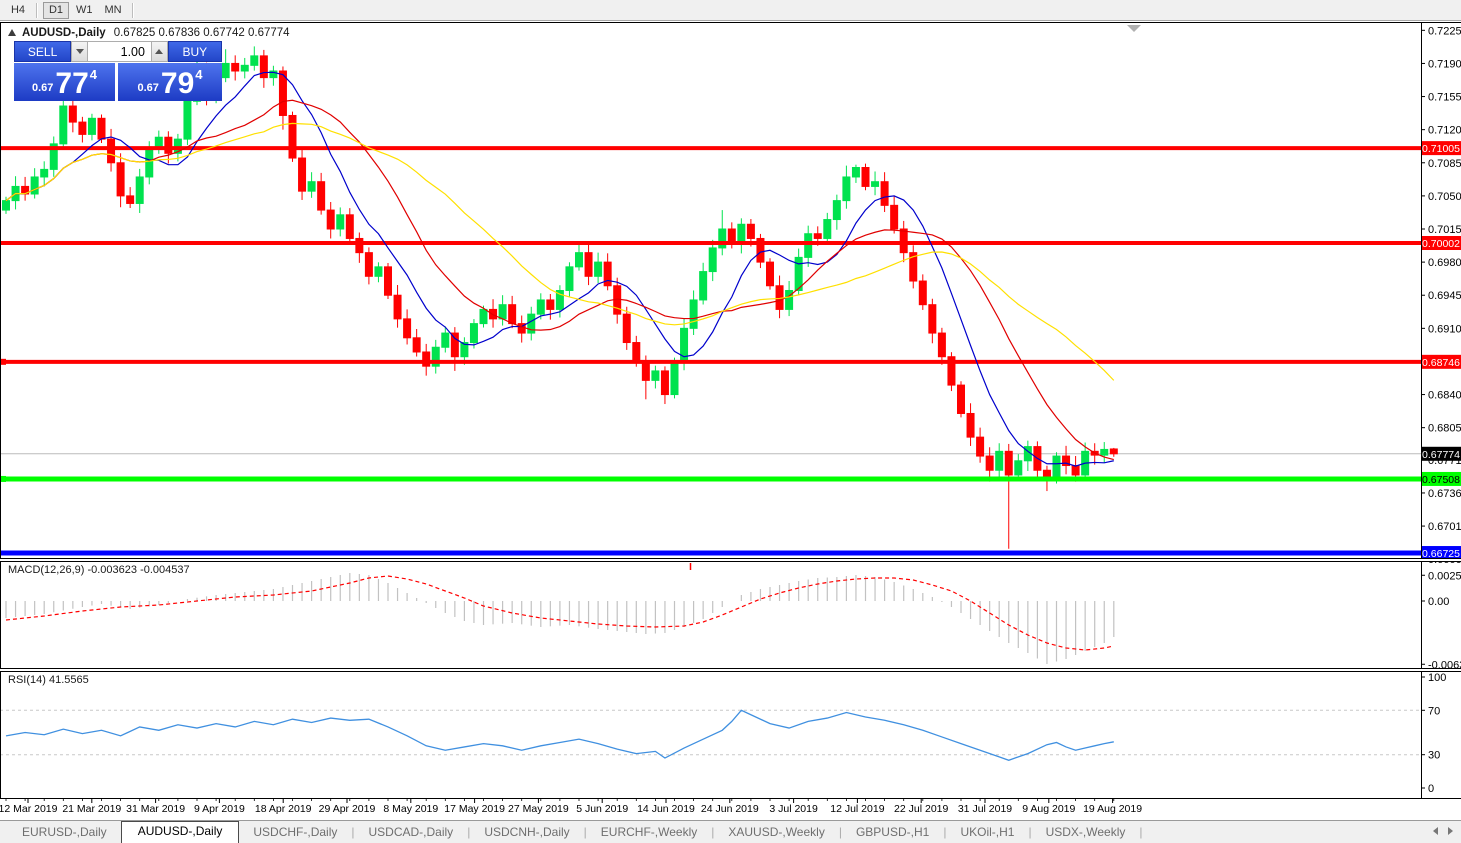 The image size is (1461, 843). What do you see at coordinates (43, 51) in the screenshot?
I see `sell-button: SELL` at bounding box center [43, 51].